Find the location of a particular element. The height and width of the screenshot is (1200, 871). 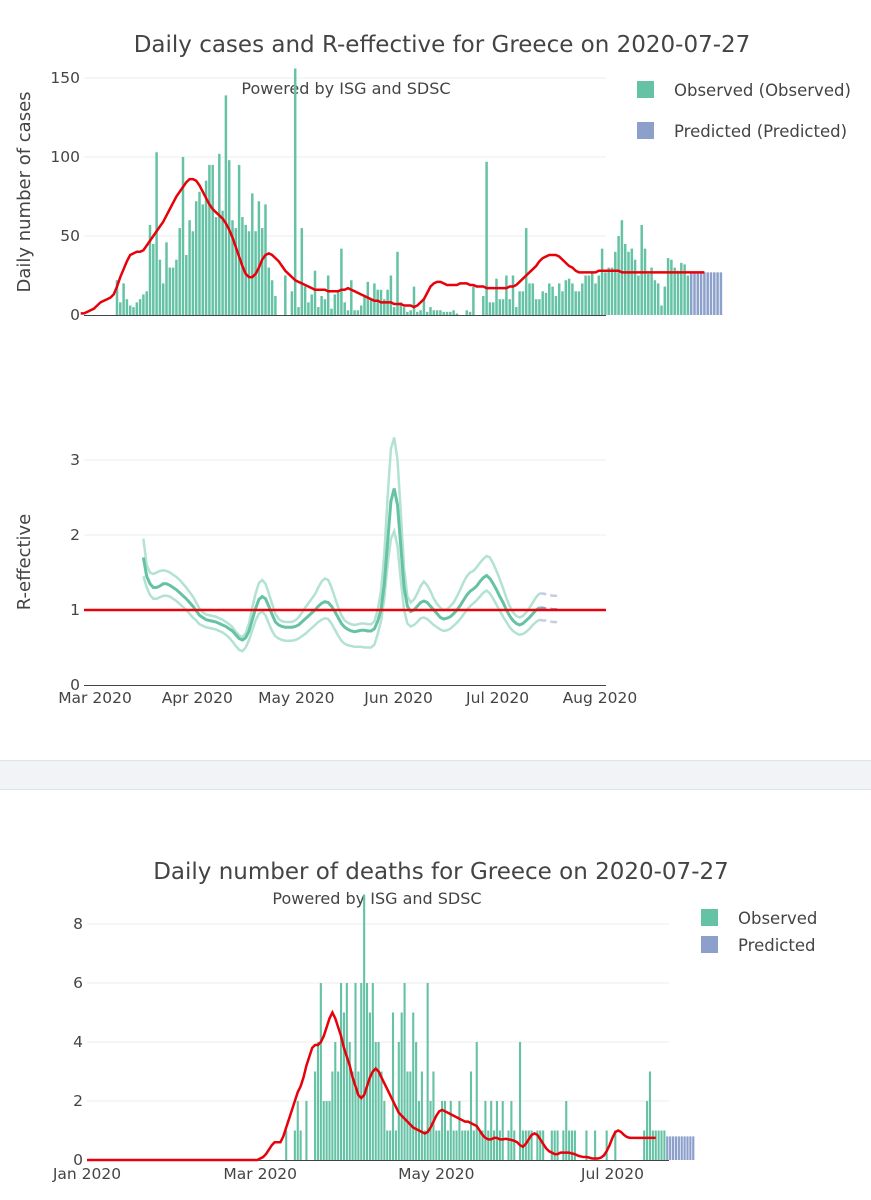

ytick-deaths: 4 is located at coordinates (78, 1042).